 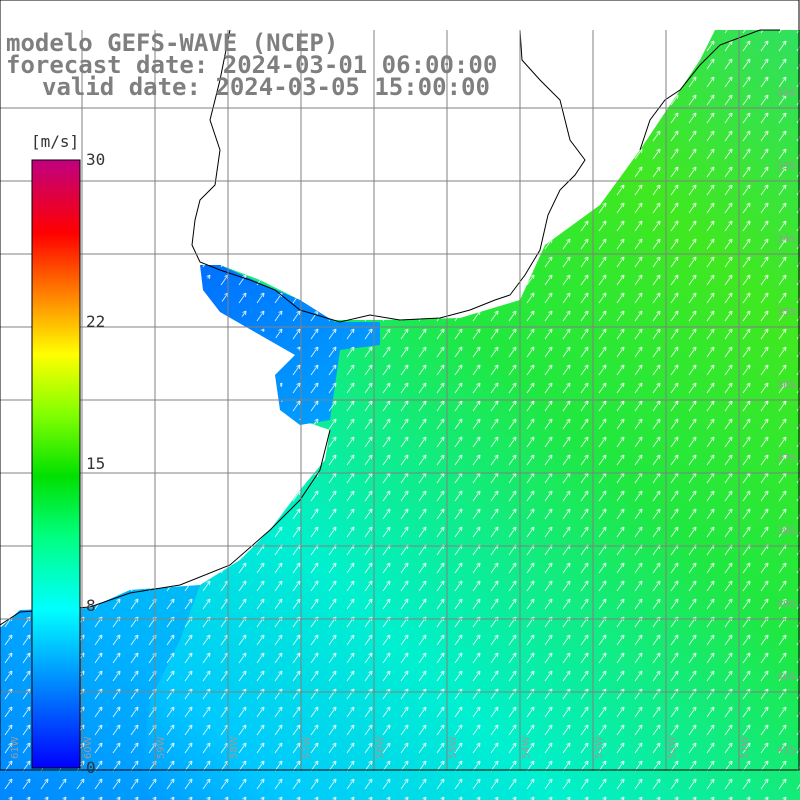 I want to click on lat-label: 37S, so click(x=786, y=458).